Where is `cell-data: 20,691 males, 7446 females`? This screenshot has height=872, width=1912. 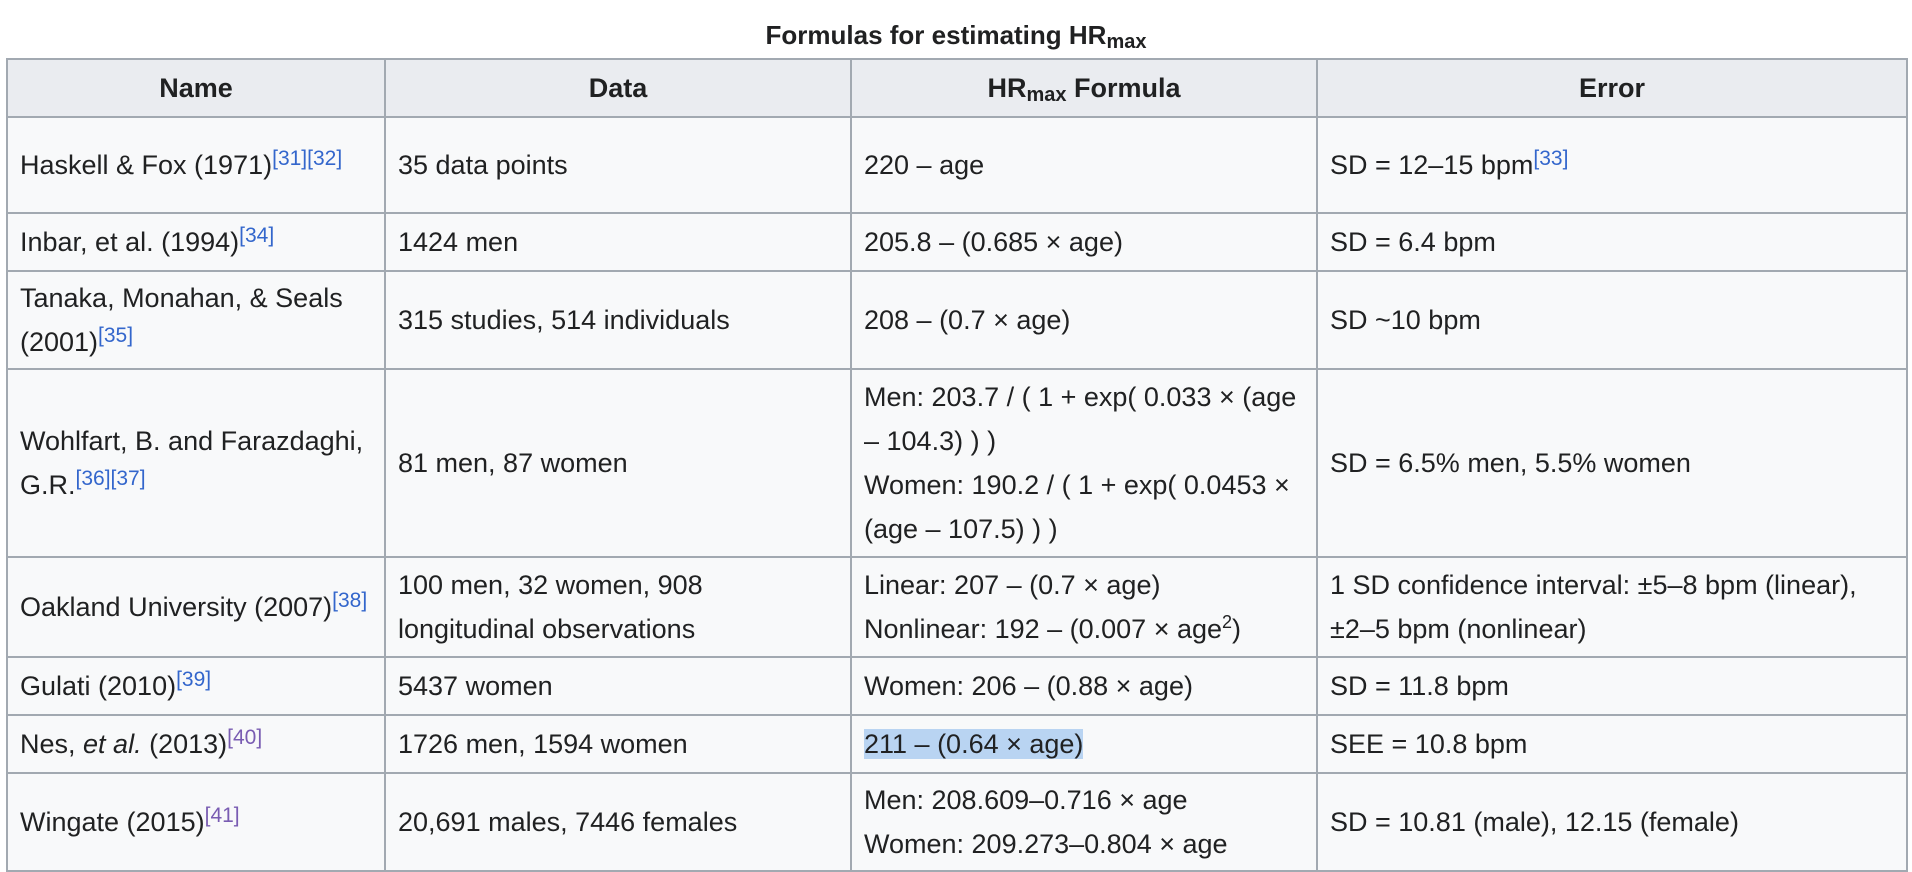
cell-data: 20,691 males, 7446 females is located at coordinates (618, 822).